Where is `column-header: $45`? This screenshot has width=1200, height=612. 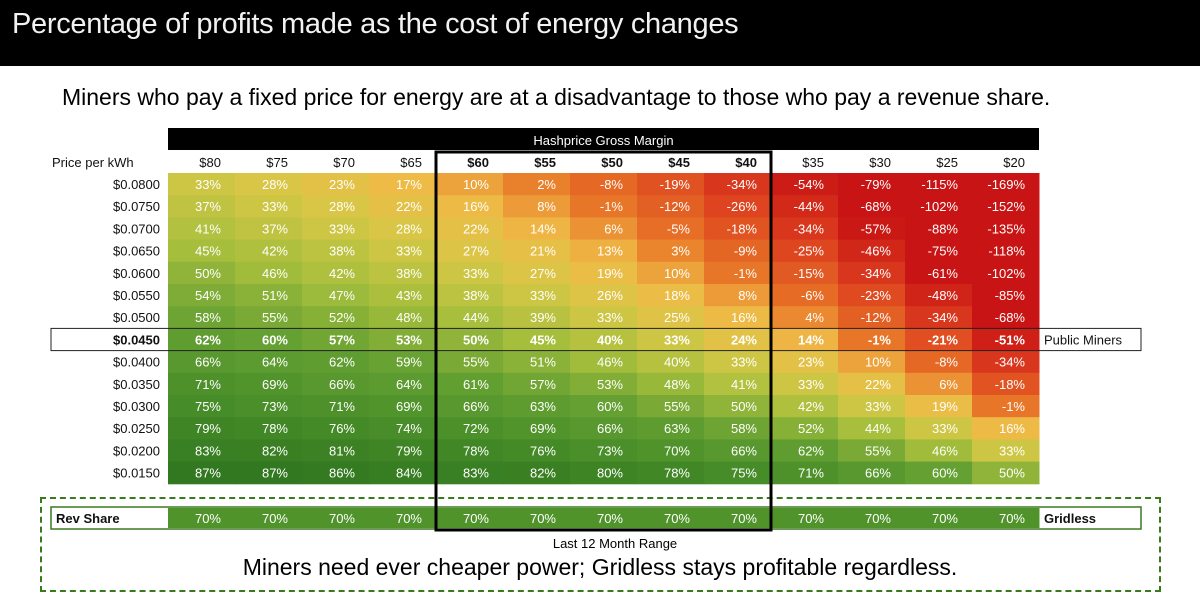
column-header: $45 is located at coordinates (679, 162).